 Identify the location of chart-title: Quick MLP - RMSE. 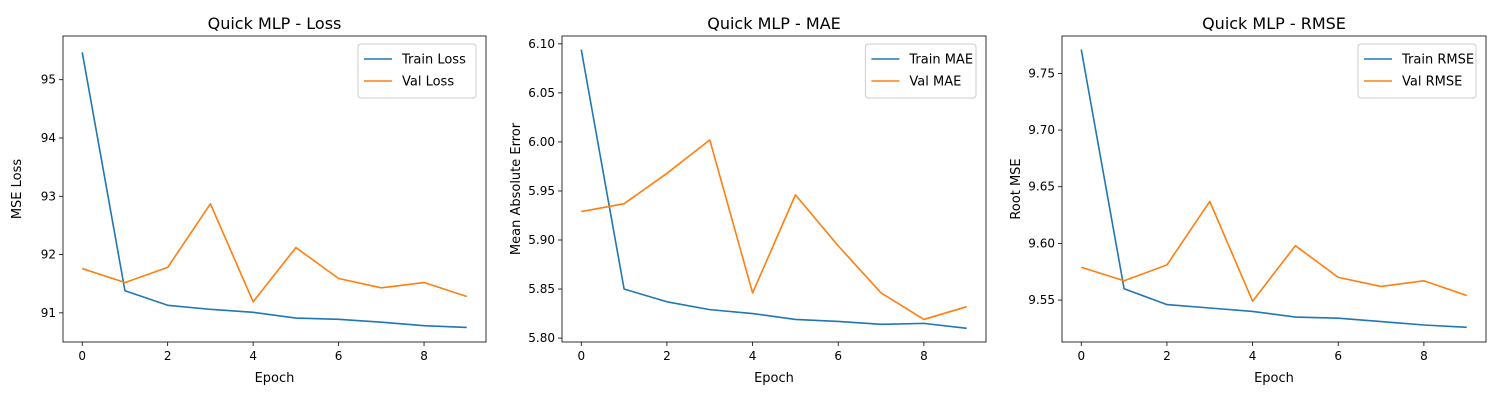
(1274, 23).